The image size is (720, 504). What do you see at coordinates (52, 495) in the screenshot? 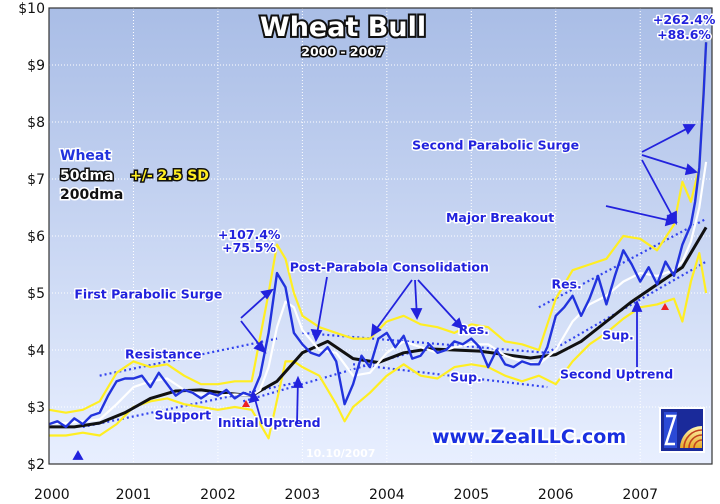
I see `x-tick-label: 2000` at bounding box center [52, 495].